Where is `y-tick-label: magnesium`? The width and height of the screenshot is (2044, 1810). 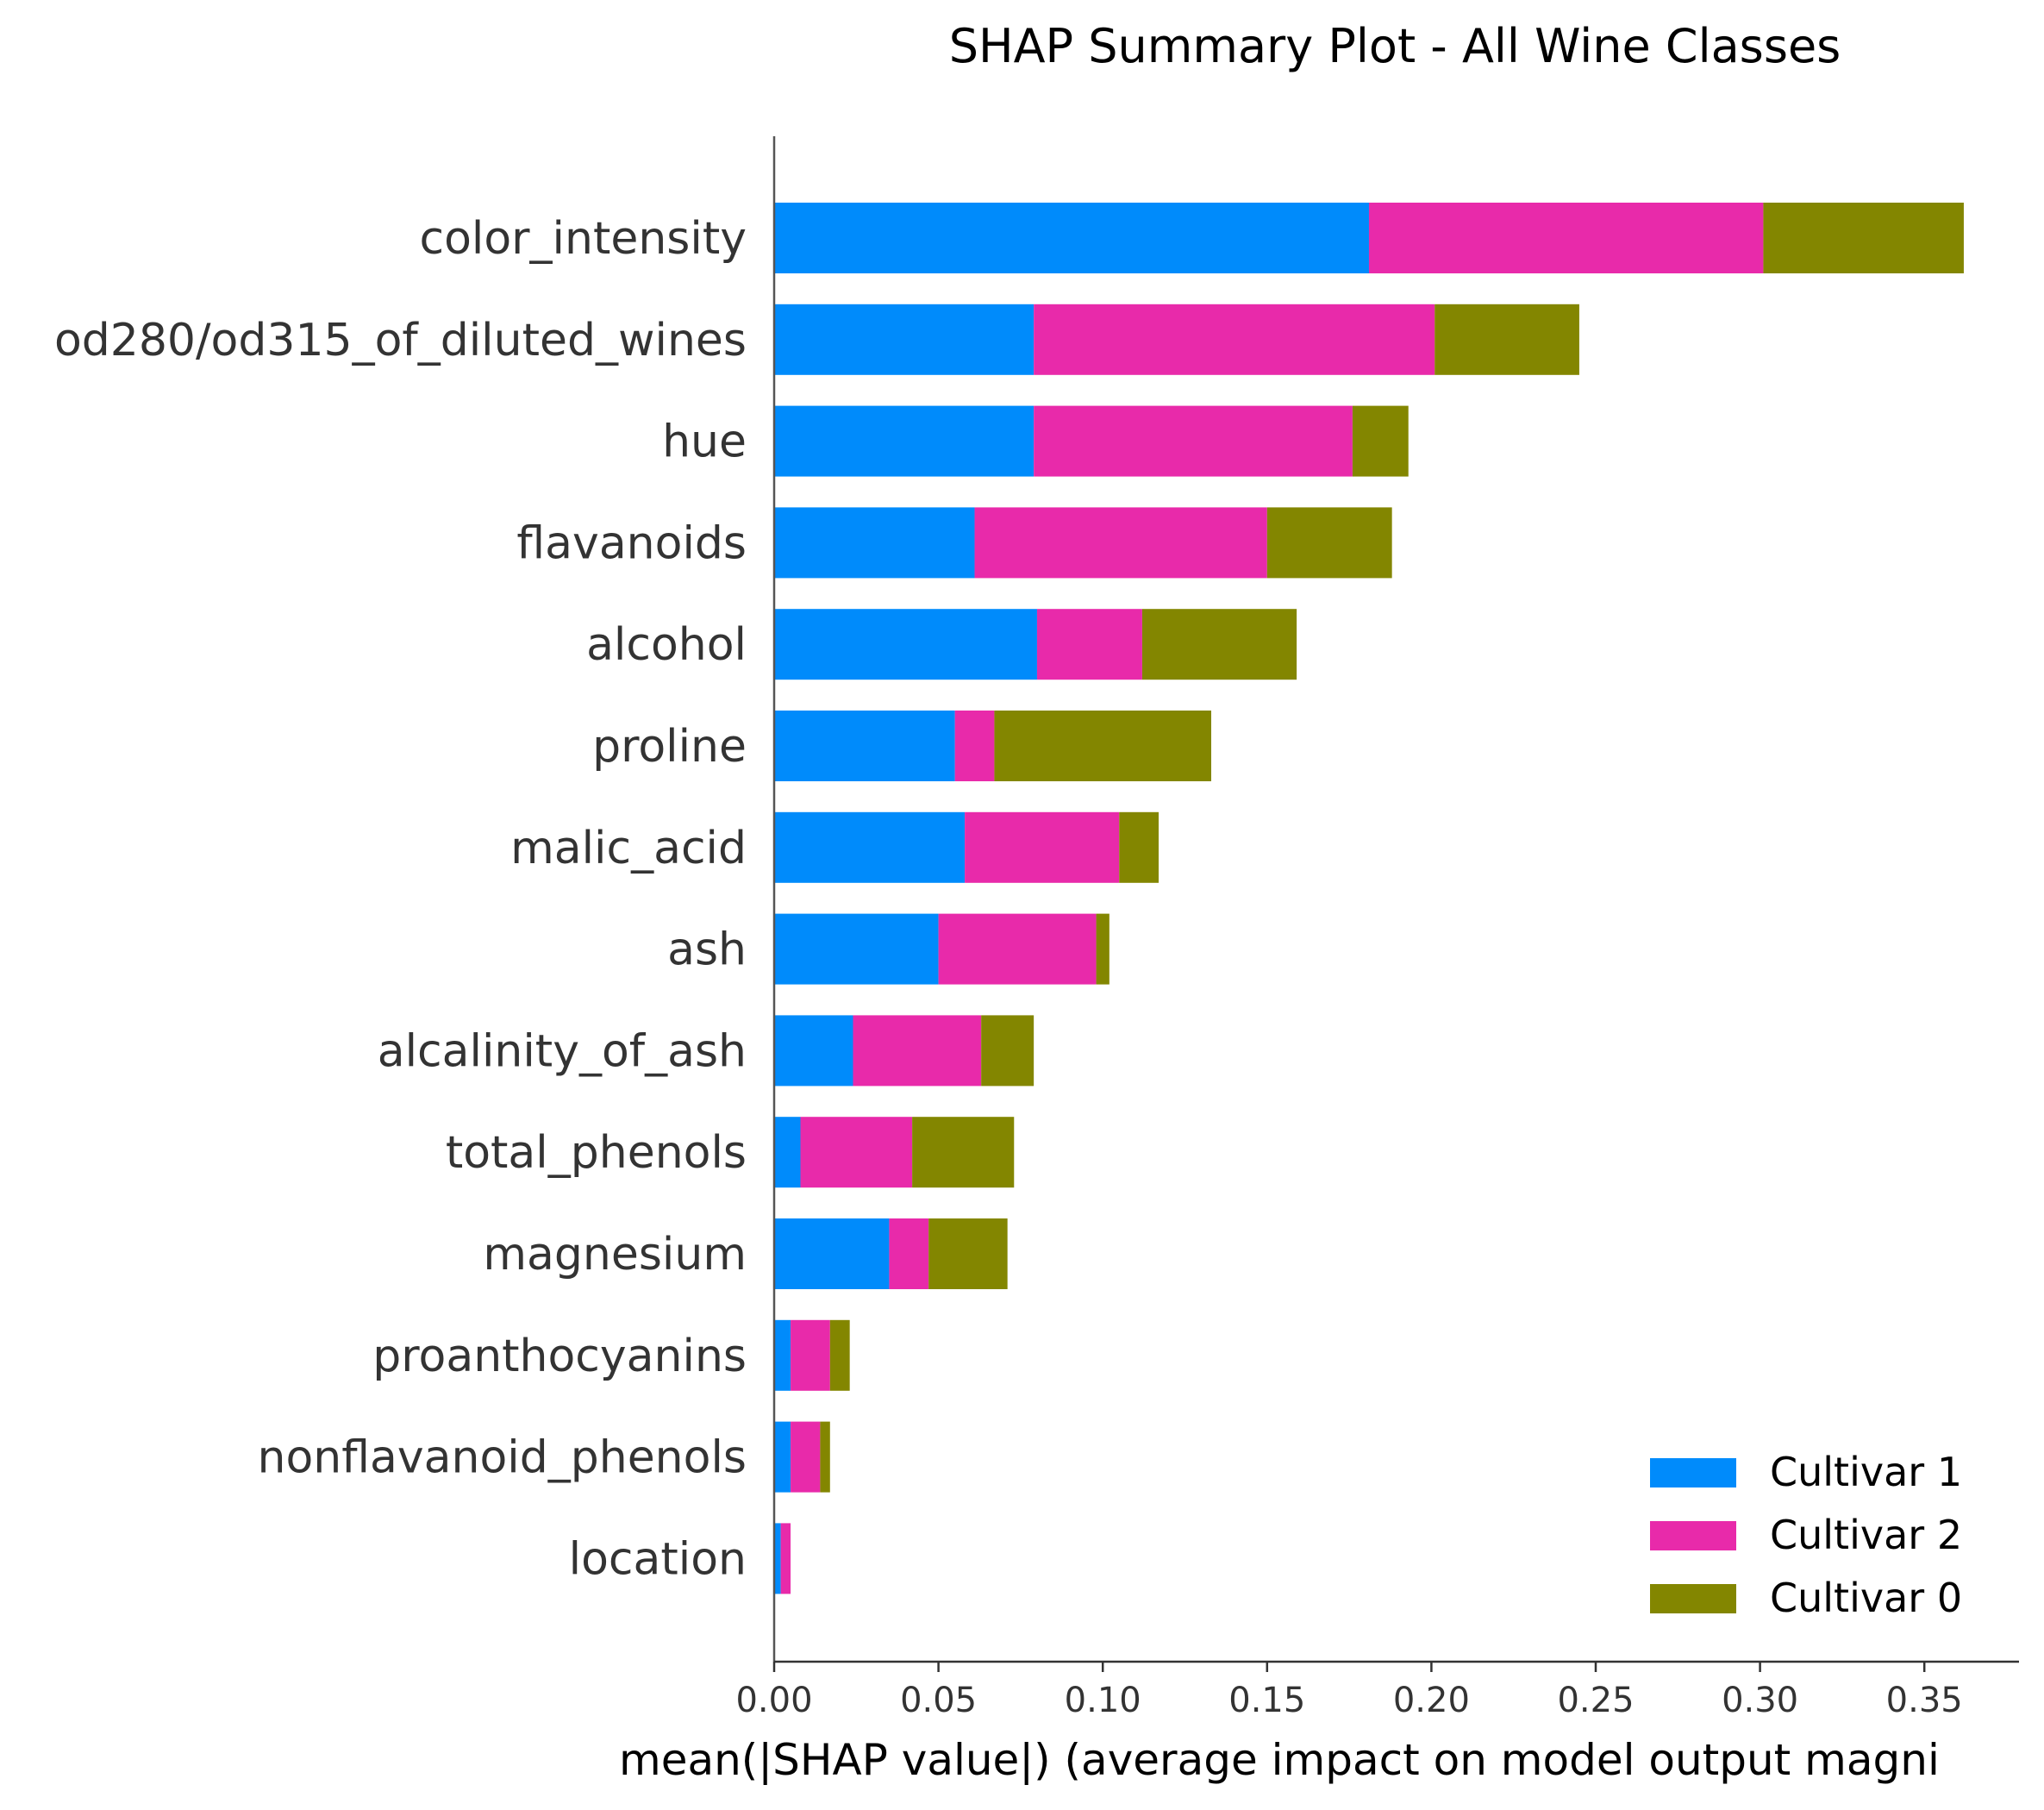 y-tick-label: magnesium is located at coordinates (615, 1255).